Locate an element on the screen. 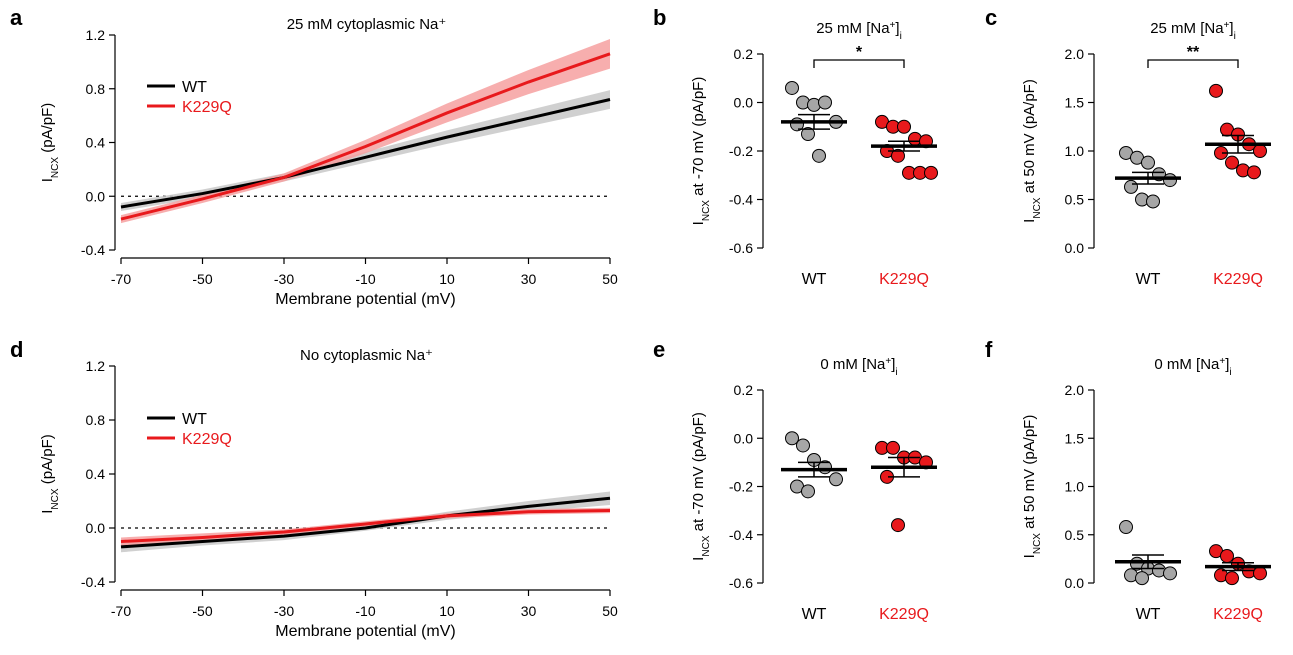  panel-letter: f is located at coordinates (989, 349).